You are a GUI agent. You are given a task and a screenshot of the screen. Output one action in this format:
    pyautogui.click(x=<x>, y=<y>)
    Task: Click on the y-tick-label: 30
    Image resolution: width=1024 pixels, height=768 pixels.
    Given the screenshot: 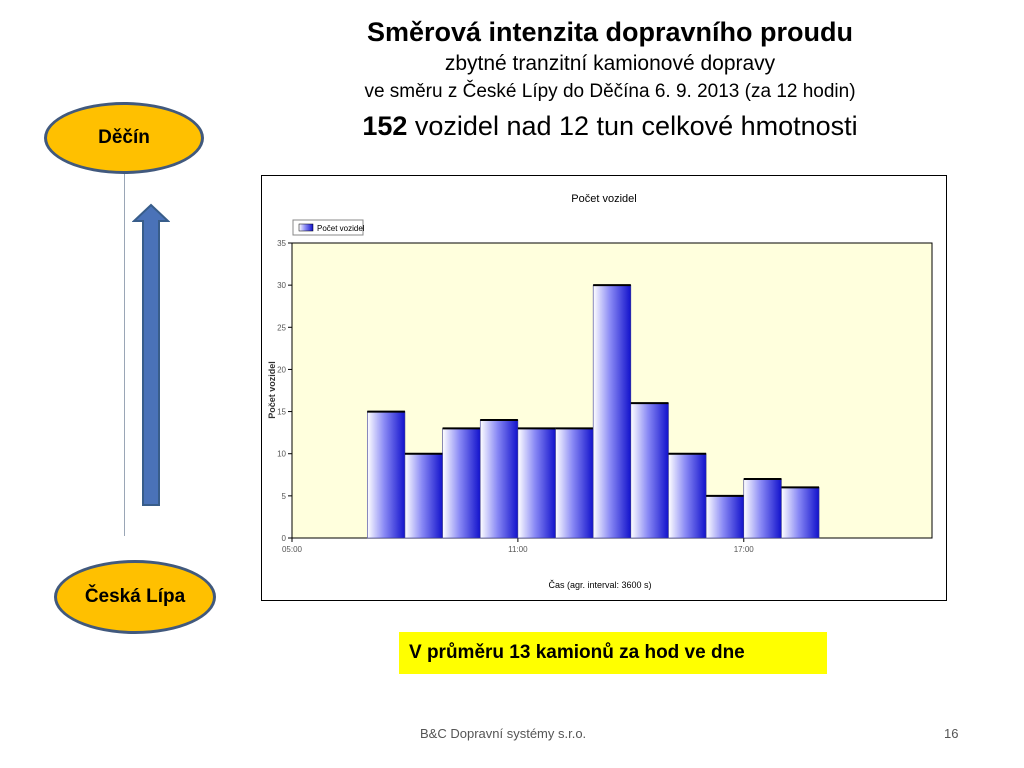 What is the action you would take?
    pyautogui.click(x=281, y=285)
    